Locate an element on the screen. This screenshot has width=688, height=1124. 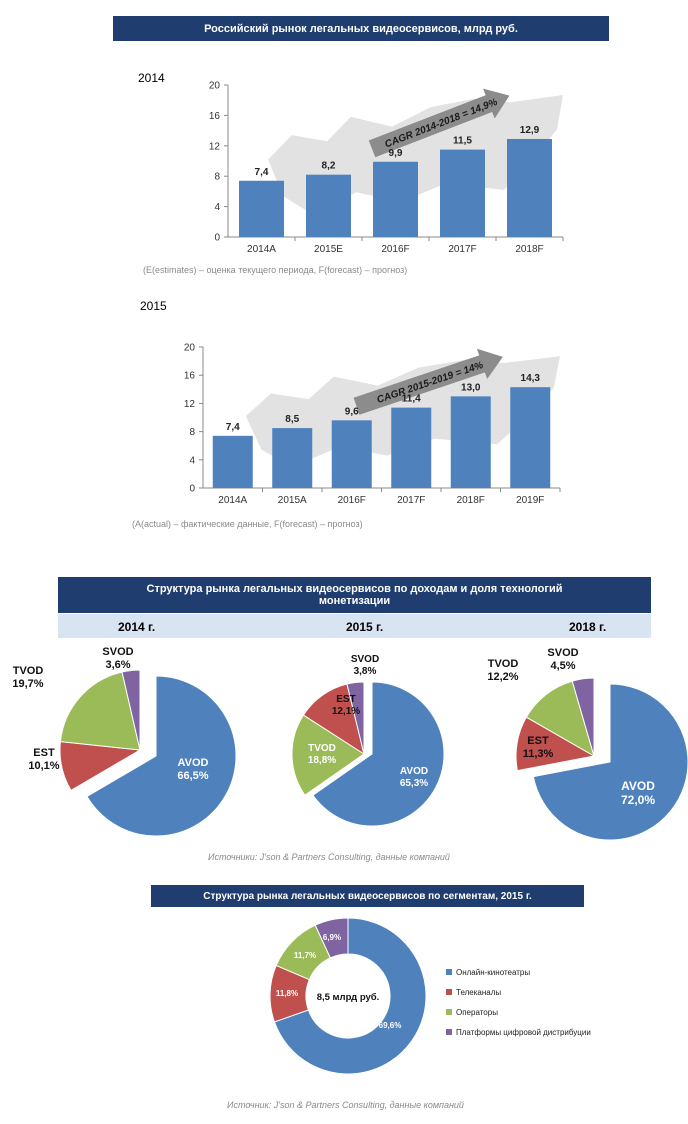
year-band is located at coordinates (354, 626).